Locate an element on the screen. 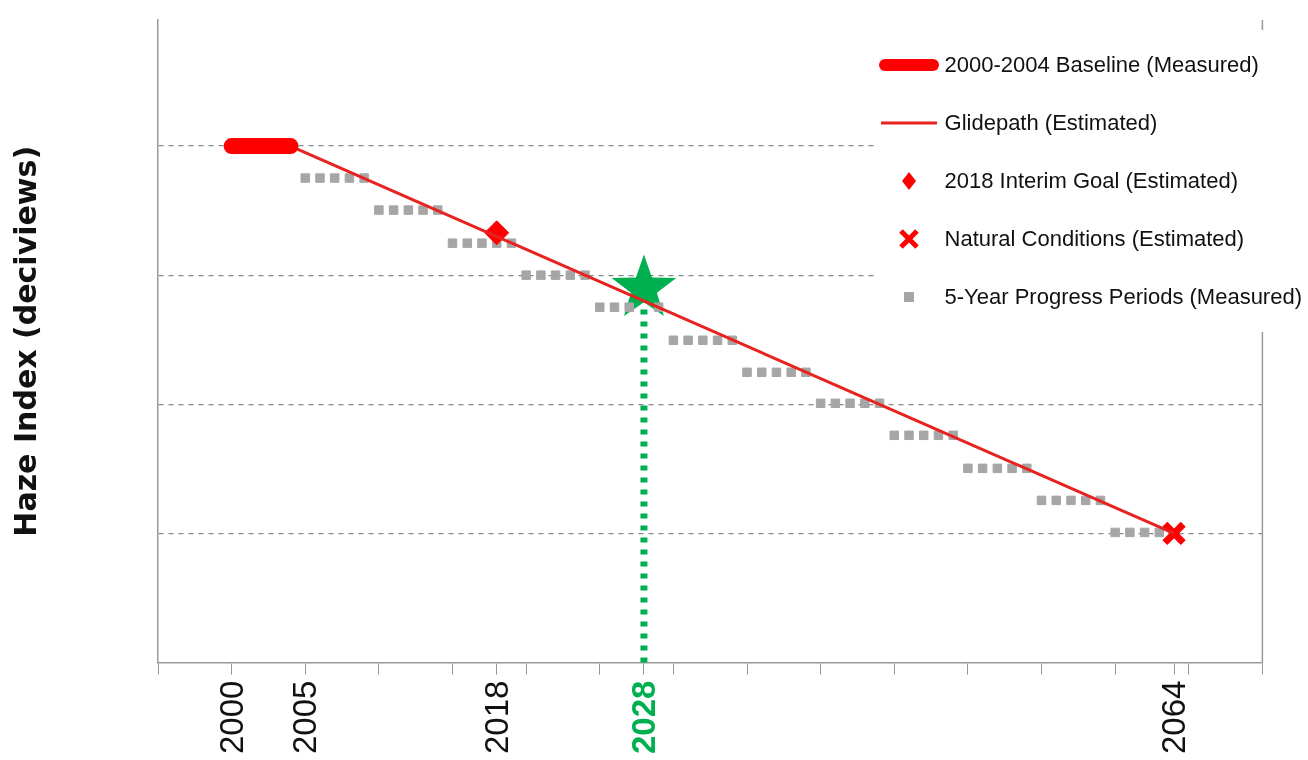 This screenshot has width=1308, height=760. x-tick-label: 2005 is located at coordinates (305, 717).